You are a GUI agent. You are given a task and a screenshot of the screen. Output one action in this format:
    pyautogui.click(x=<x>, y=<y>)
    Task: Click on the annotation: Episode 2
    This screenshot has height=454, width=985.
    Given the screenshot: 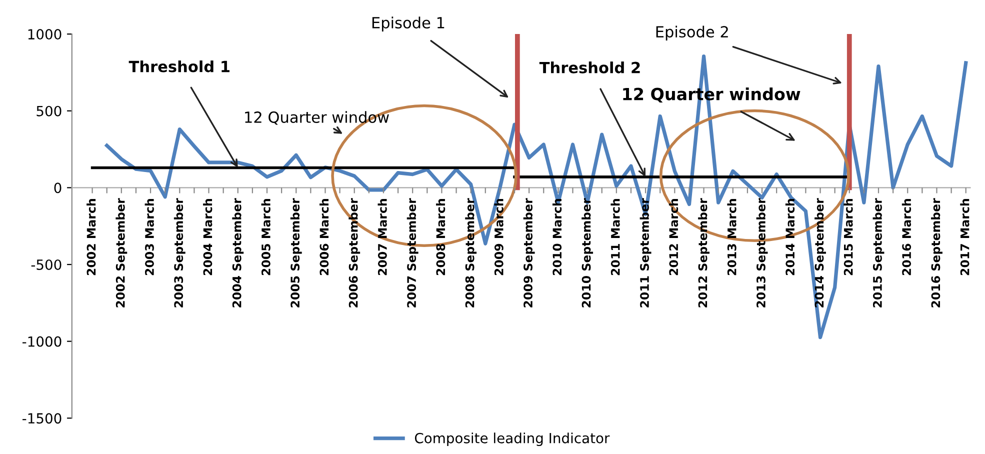 What is the action you would take?
    pyautogui.click(x=692, y=33)
    